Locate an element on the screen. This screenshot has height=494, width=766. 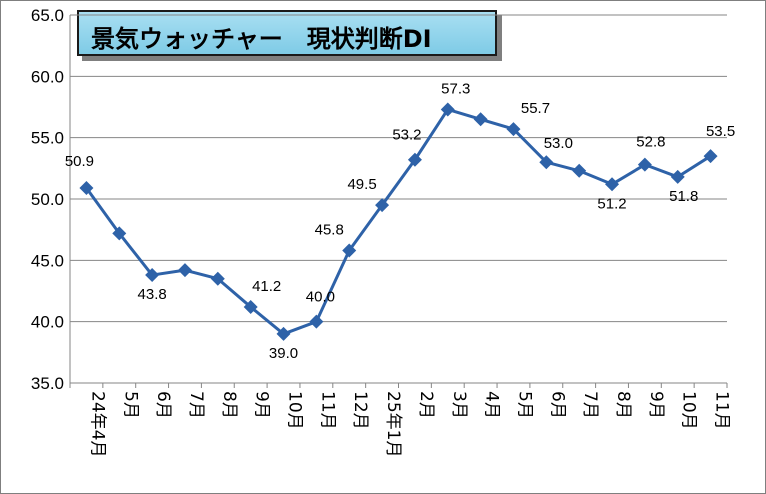
x-tick-label: 3月 is located at coordinates (459, 405).